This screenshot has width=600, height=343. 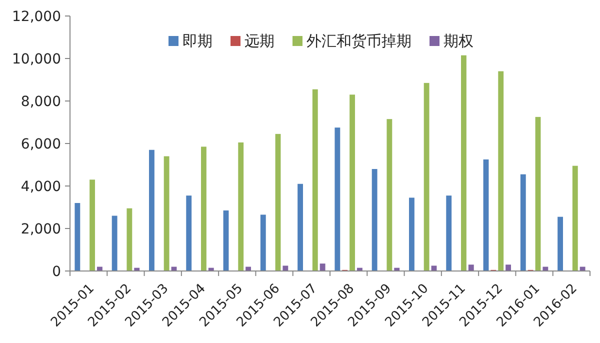 I want to click on y-tick-label: 6,000, so click(x=40, y=144).